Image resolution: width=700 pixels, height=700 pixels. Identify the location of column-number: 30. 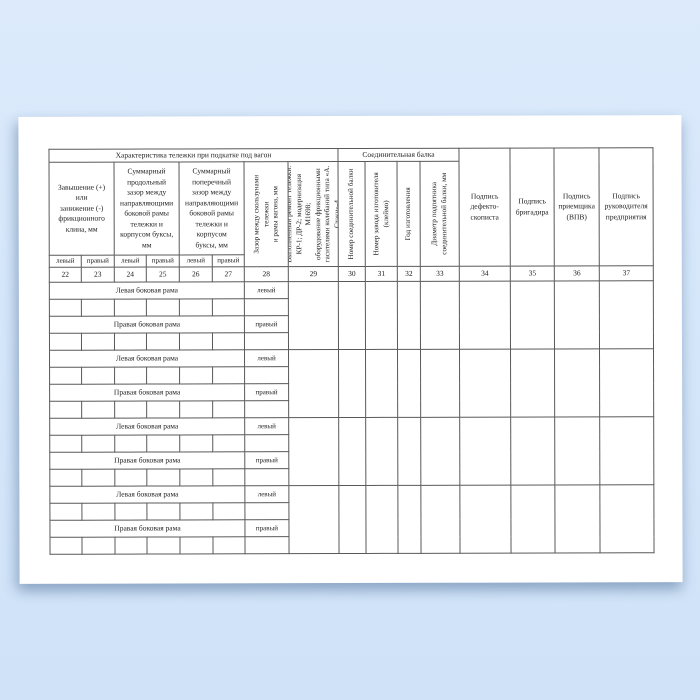
(352, 274).